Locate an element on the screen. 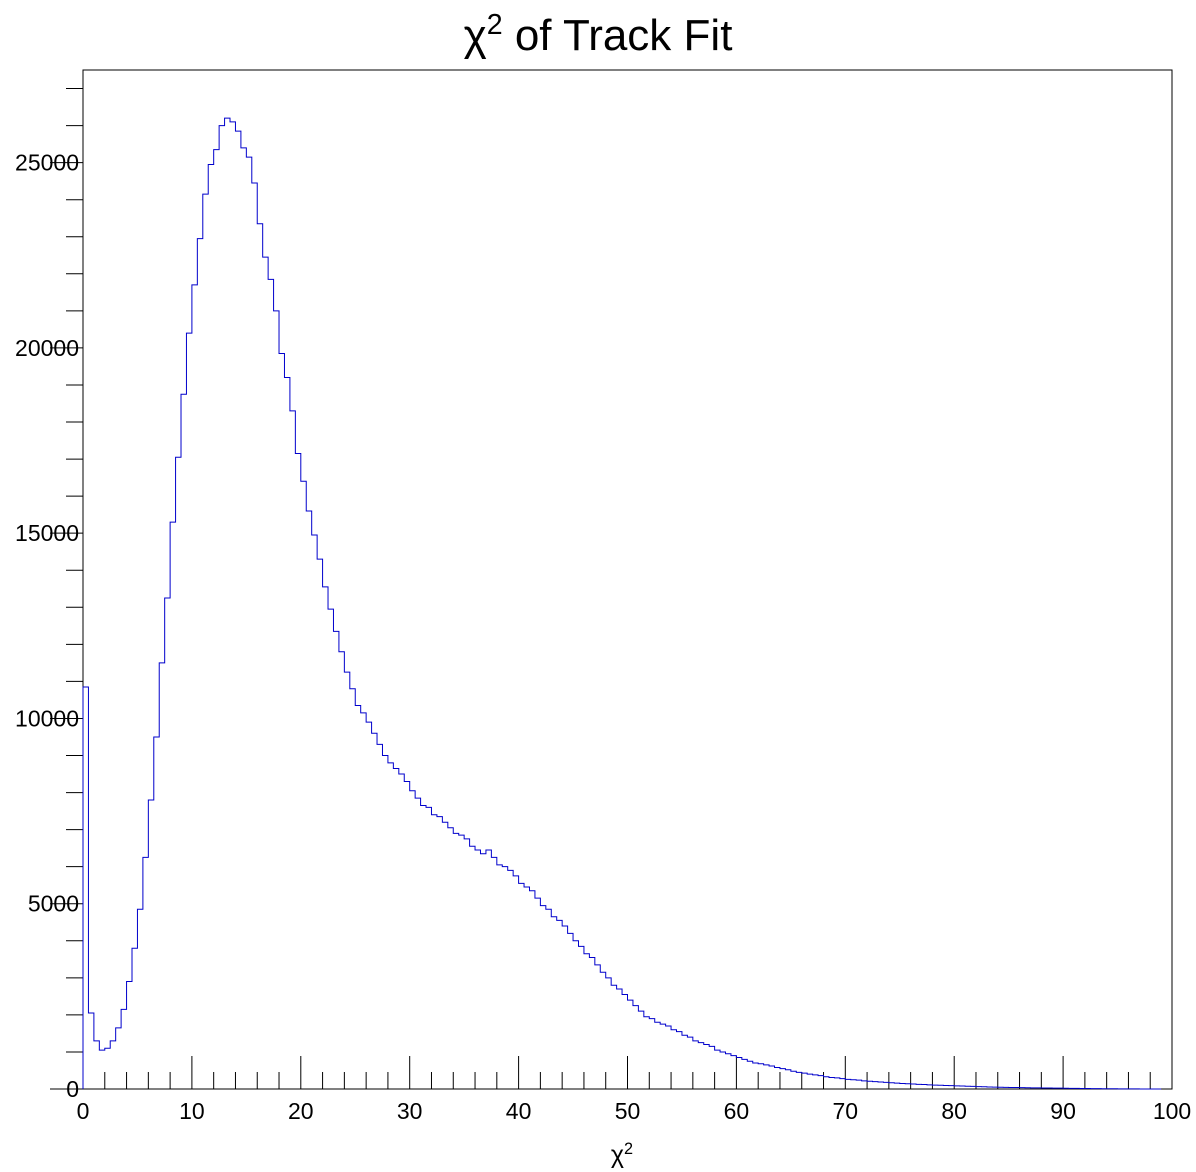  x-tick-label: 100 is located at coordinates (1172, 1111).